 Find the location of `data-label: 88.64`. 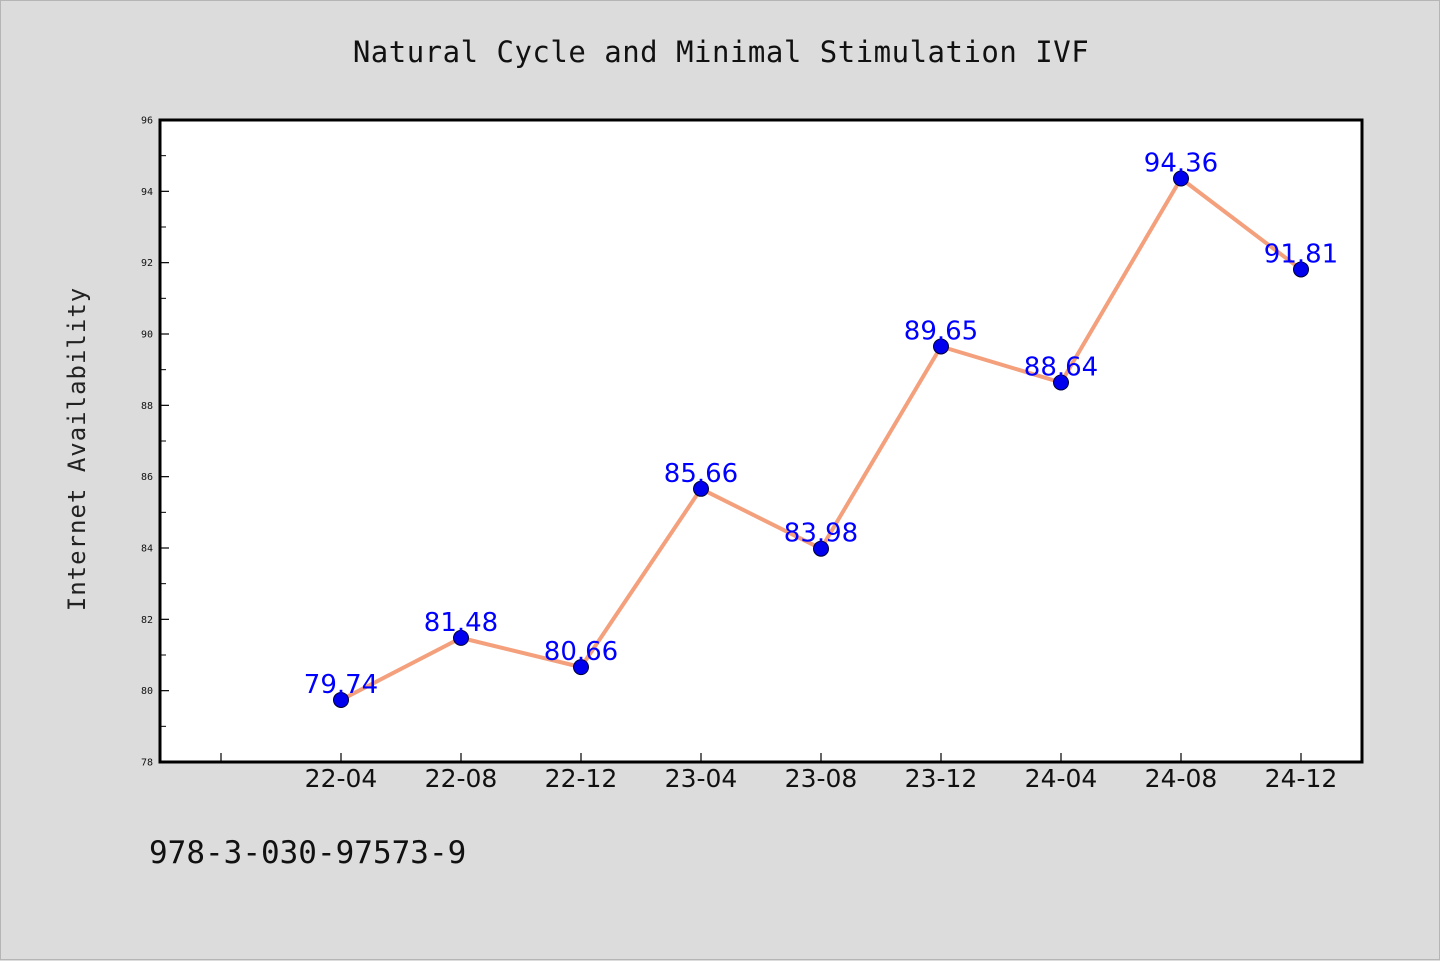

data-label: 88.64 is located at coordinates (1061, 368).